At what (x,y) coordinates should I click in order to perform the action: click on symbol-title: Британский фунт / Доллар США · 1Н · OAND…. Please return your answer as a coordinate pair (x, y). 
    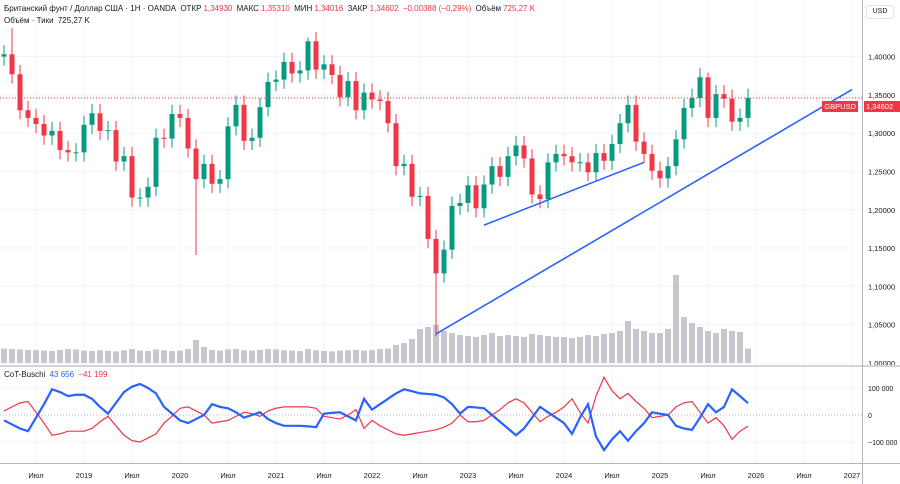
    Looking at the image, I should click on (90, 8).